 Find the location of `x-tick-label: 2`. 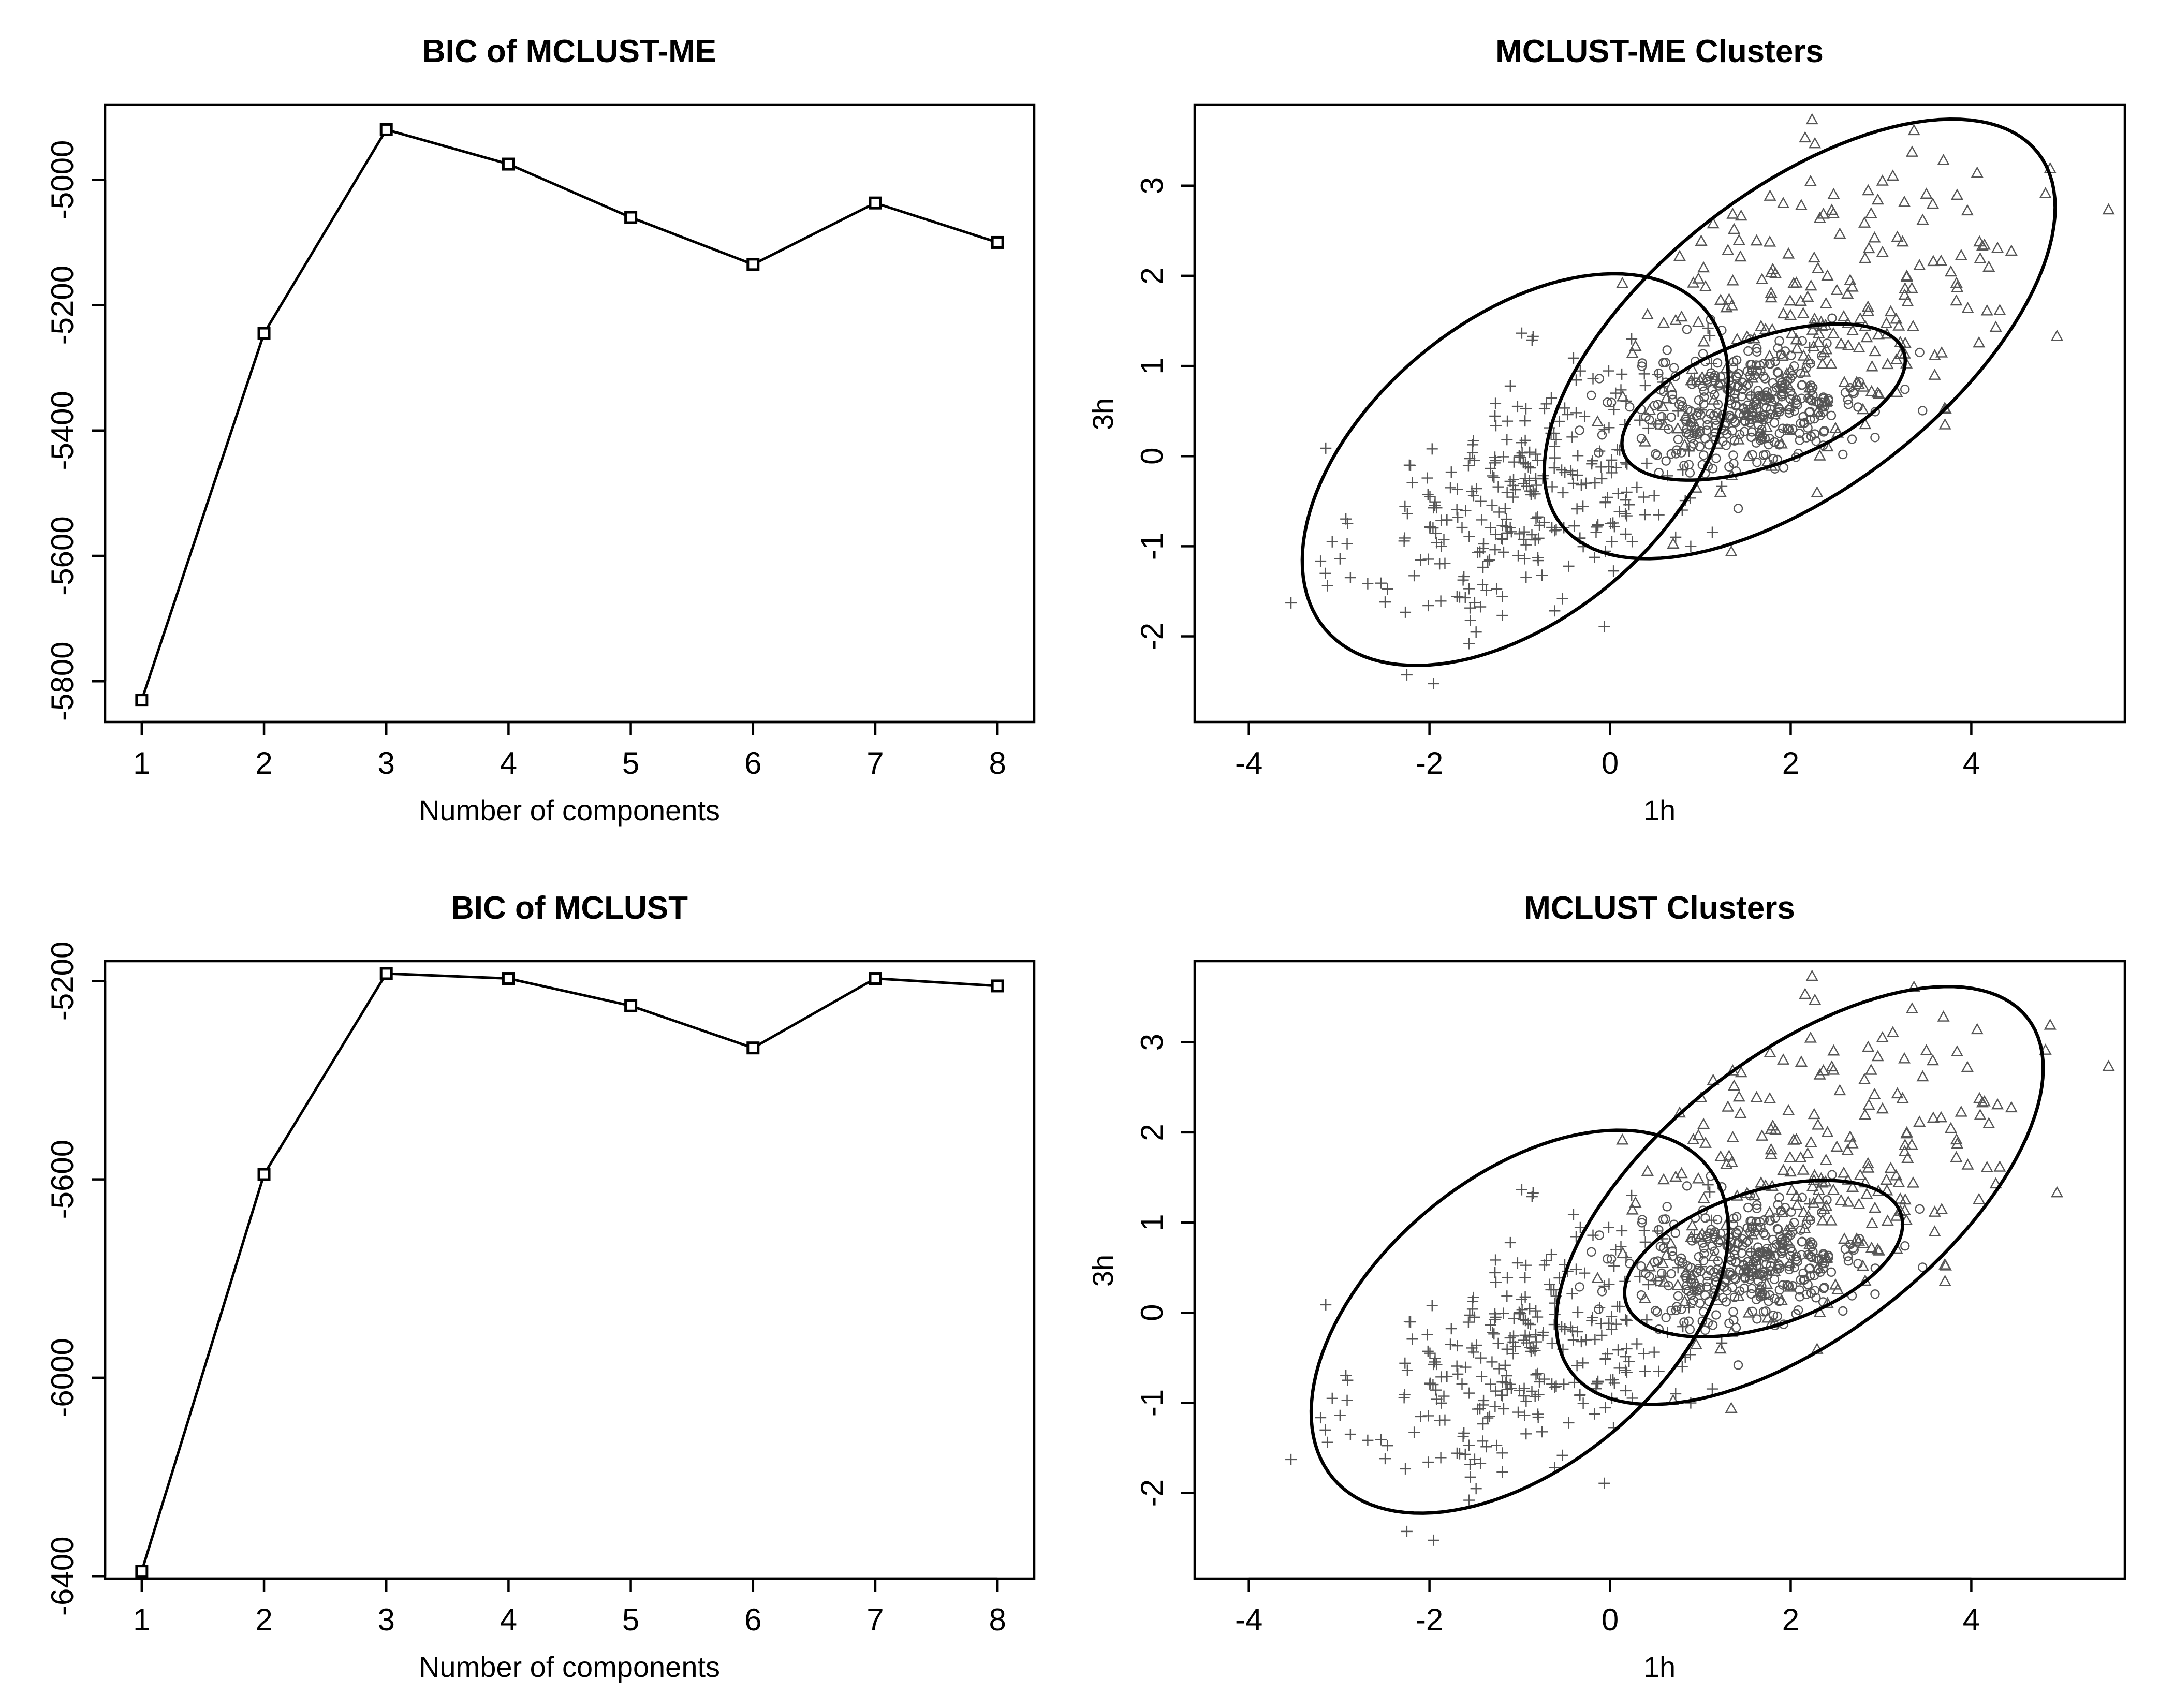

x-tick-label: 2 is located at coordinates (263, 763).